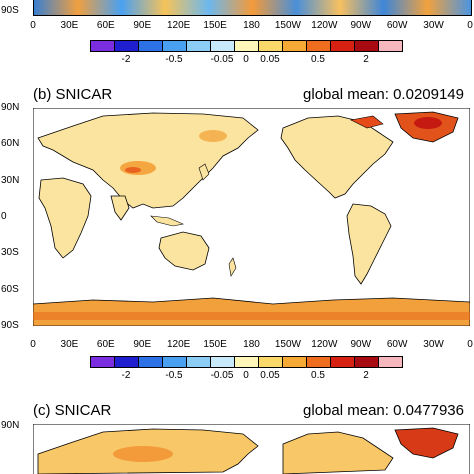 The image size is (474, 474). Describe the element at coordinates (433, 25) in the screenshot. I see `row1-lon-tick: 30W` at that location.